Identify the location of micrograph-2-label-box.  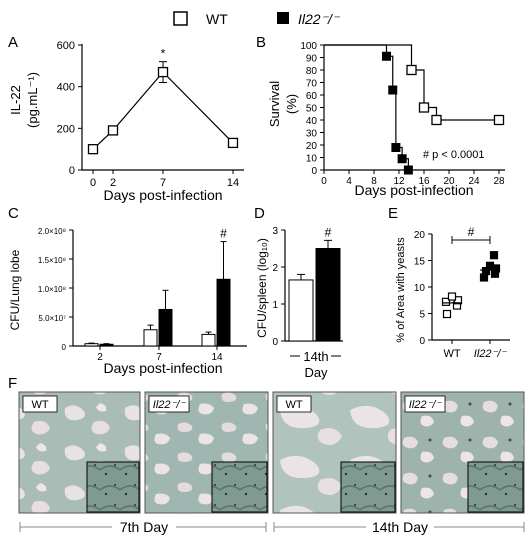
(169, 404).